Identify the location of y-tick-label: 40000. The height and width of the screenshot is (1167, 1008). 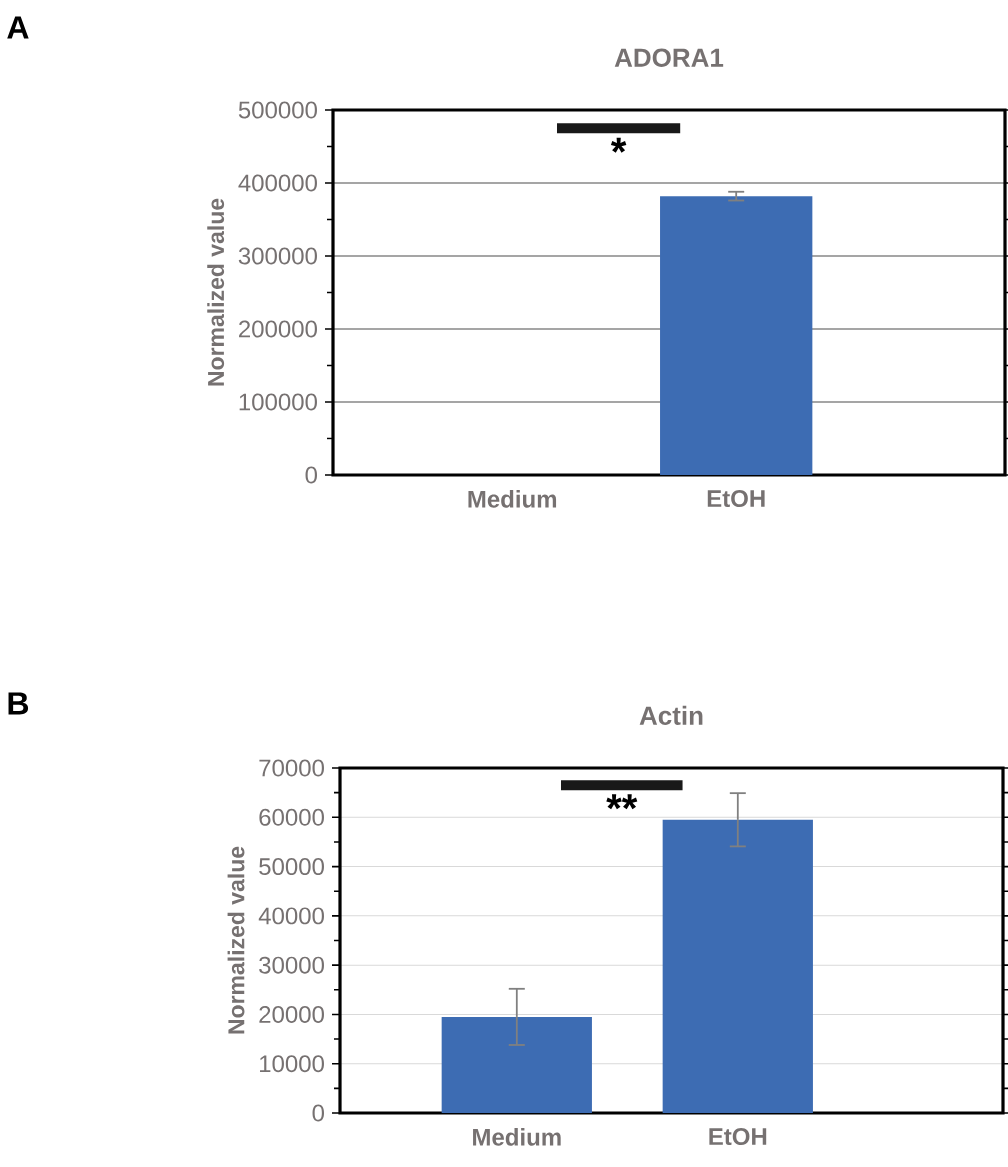
(291, 916).